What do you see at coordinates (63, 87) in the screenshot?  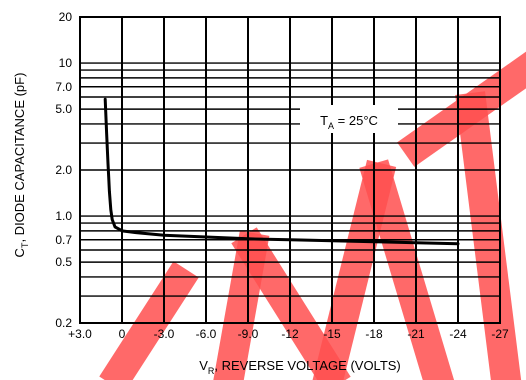 I see `y-tick-label-2: 7.0` at bounding box center [63, 87].